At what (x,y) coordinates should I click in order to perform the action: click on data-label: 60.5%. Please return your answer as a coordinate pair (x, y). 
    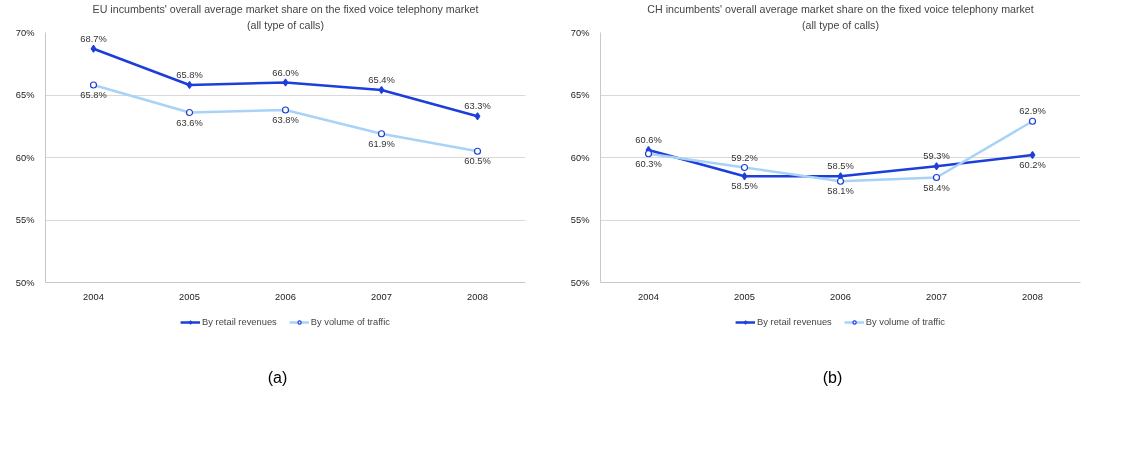
    Looking at the image, I should click on (477, 161).